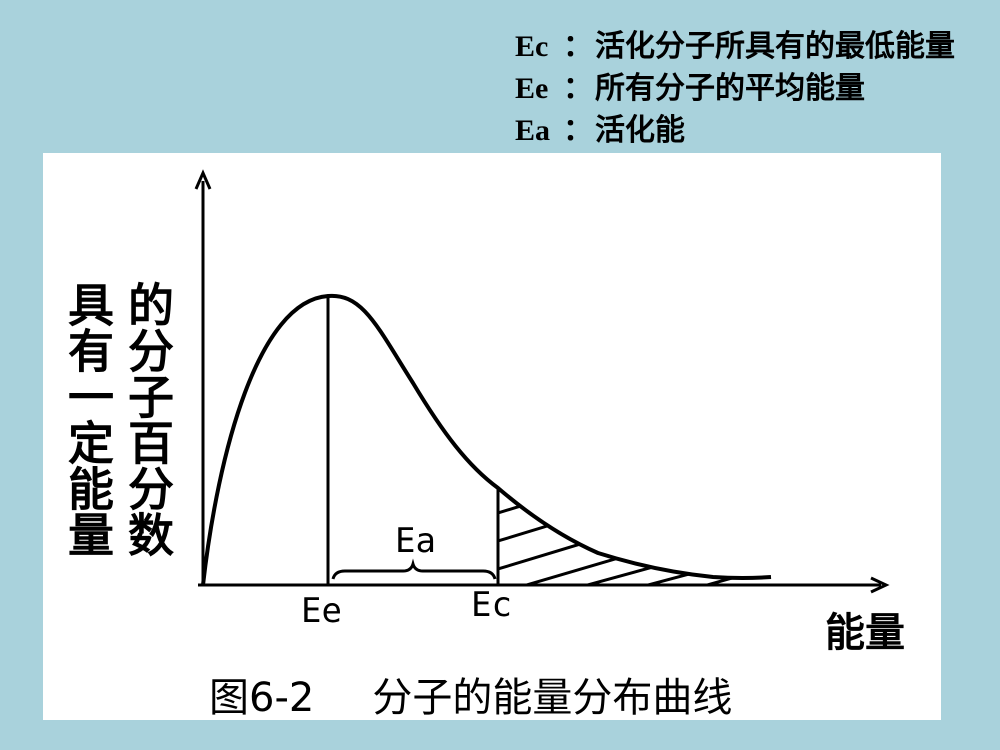  I want to click on x-axis-label: 能量, so click(865, 633).